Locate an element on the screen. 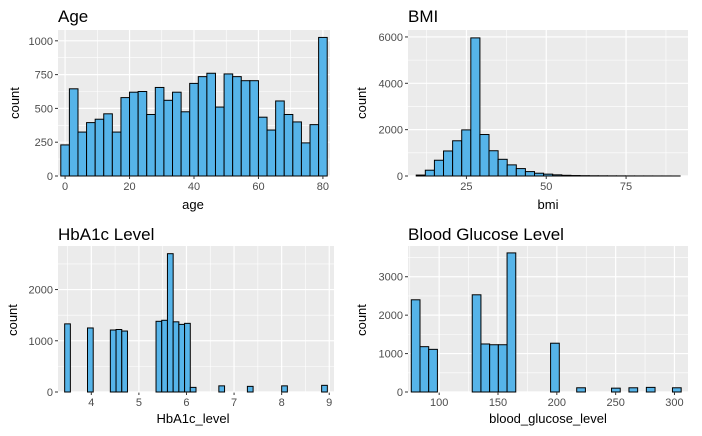 The height and width of the screenshot is (436, 702). x-tick-label: 300 is located at coordinates (674, 403).